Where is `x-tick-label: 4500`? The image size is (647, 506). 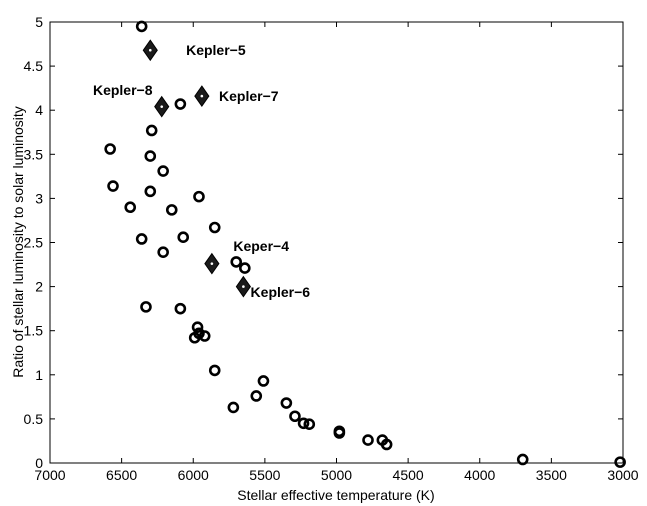 x-tick-label: 4500 is located at coordinates (408, 475).